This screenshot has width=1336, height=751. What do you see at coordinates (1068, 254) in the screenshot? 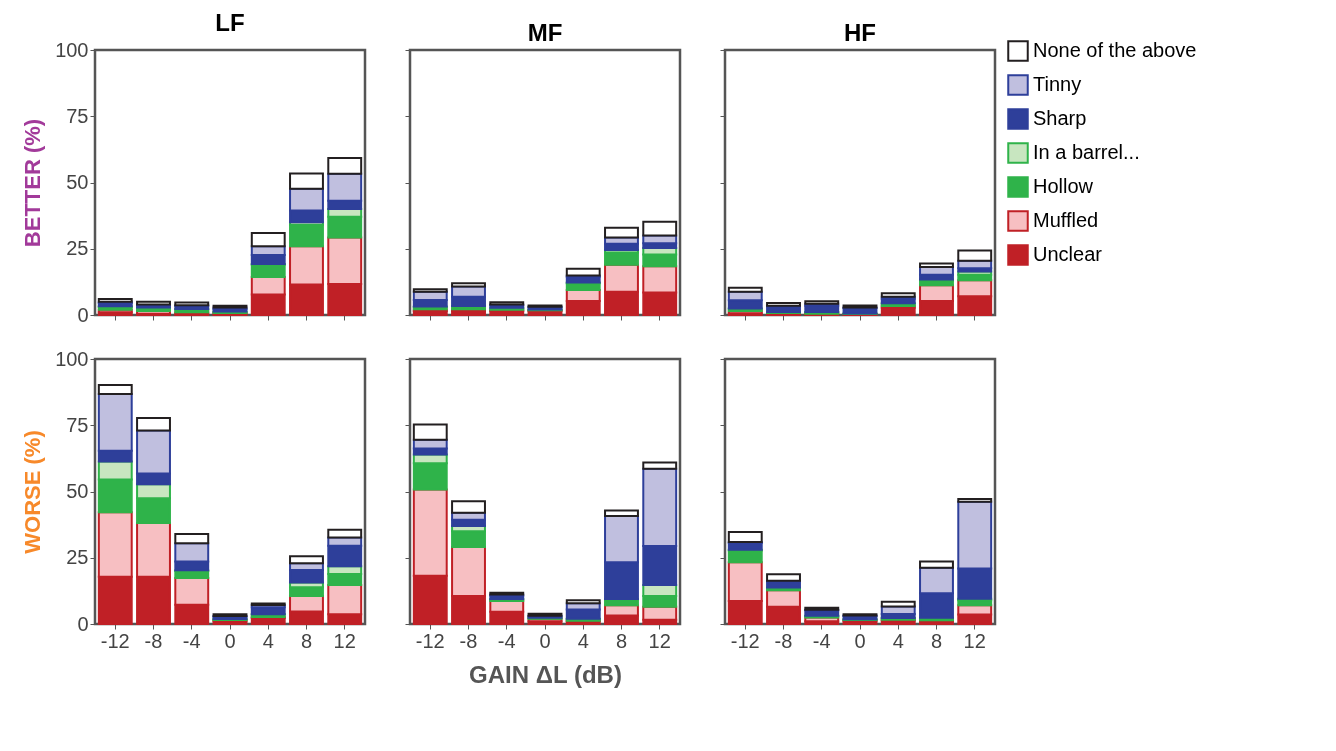
I see `legend-label: Unclear` at bounding box center [1068, 254].